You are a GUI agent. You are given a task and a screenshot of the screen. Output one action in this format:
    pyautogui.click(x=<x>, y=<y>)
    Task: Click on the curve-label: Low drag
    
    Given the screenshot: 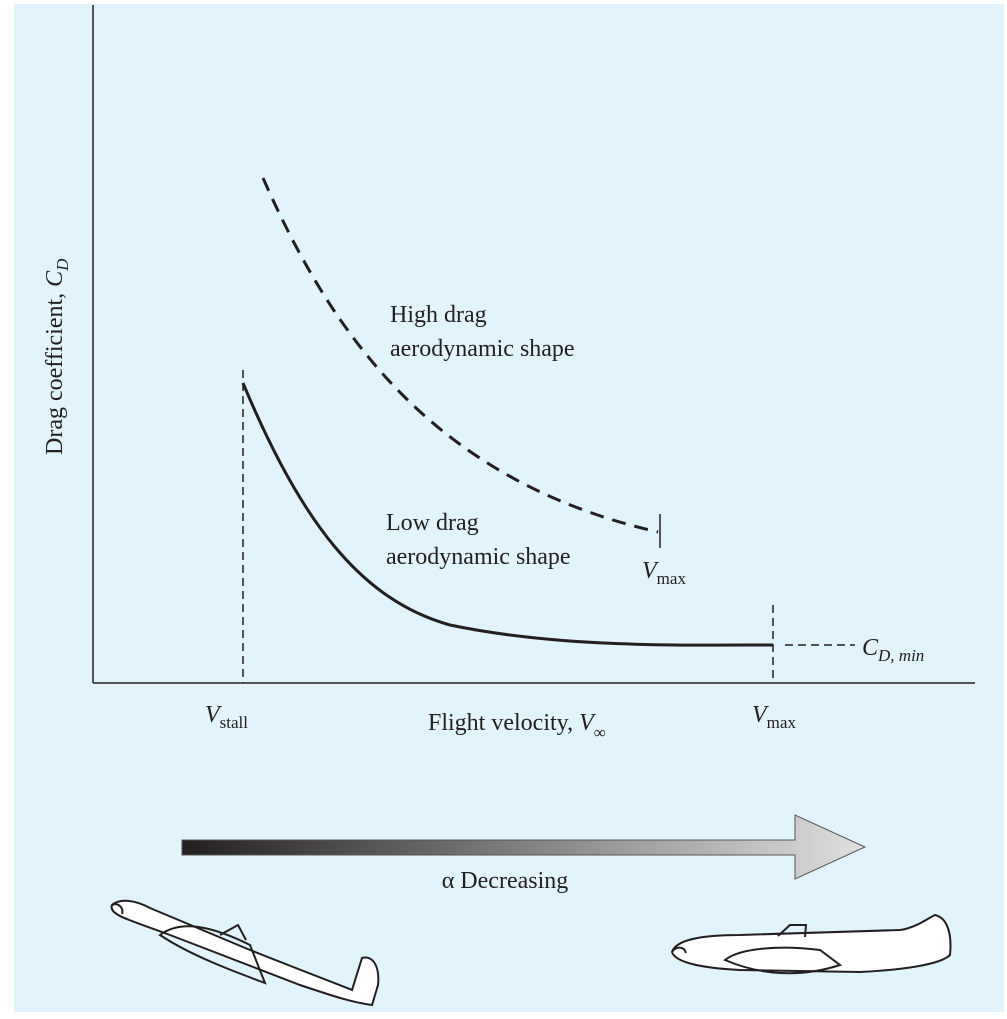 What is the action you would take?
    pyautogui.click(x=432, y=523)
    